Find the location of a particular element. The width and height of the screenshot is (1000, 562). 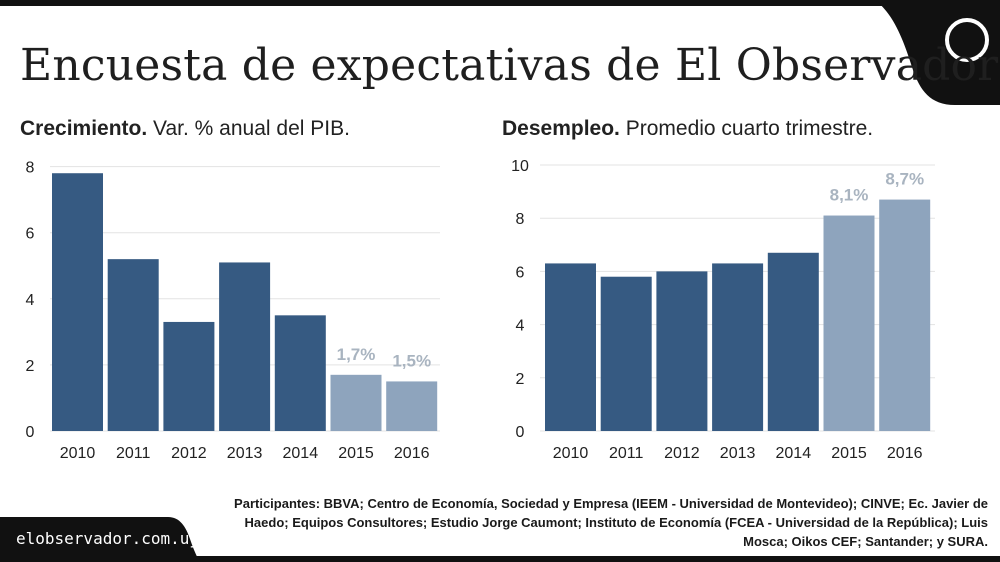

growth-chart-title: Crecimiento. Var. % anual del PIB. is located at coordinates (185, 129).